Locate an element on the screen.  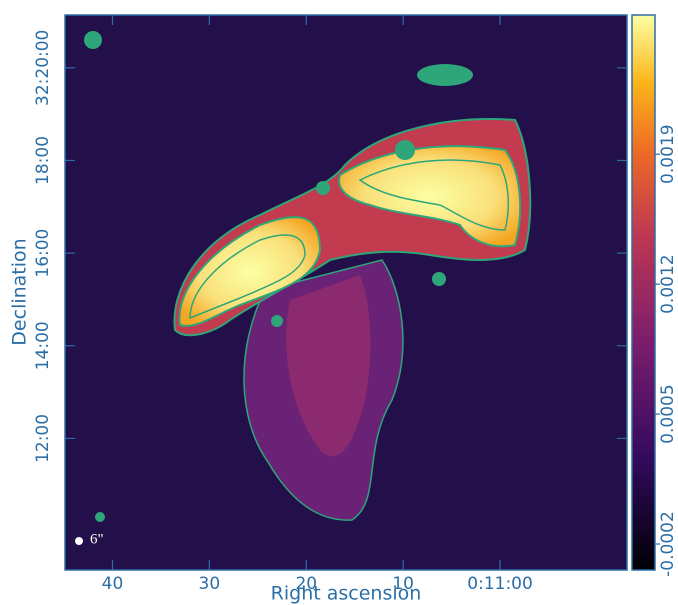
colorbar-tick-label: 0.0019 is located at coordinates (668, 153).